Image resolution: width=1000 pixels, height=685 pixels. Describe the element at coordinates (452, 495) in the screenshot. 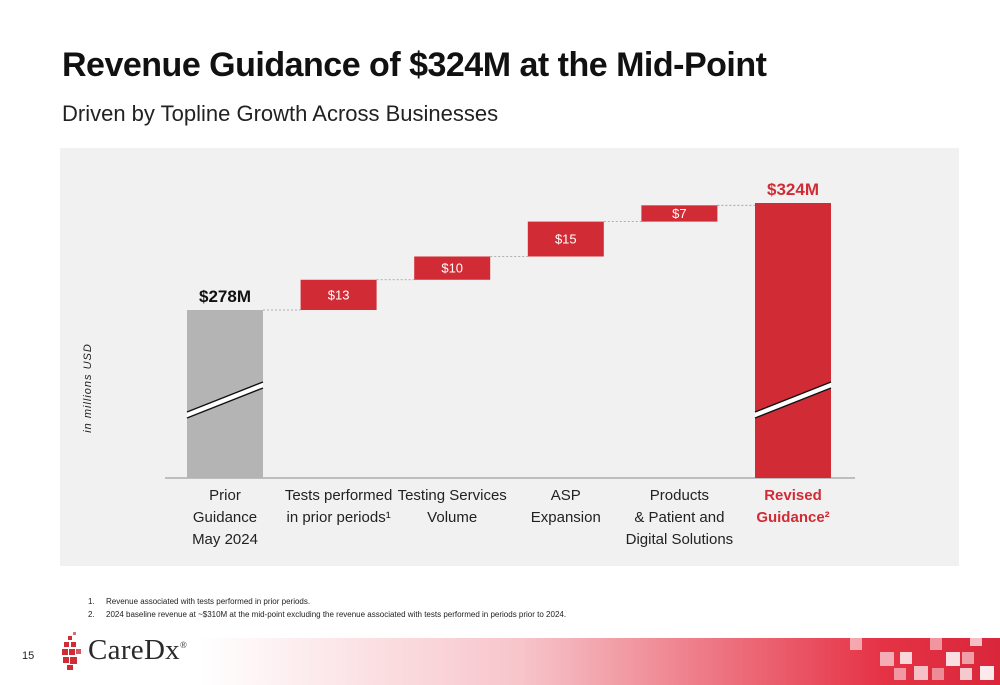

I see `category-label: Testing Services` at that location.